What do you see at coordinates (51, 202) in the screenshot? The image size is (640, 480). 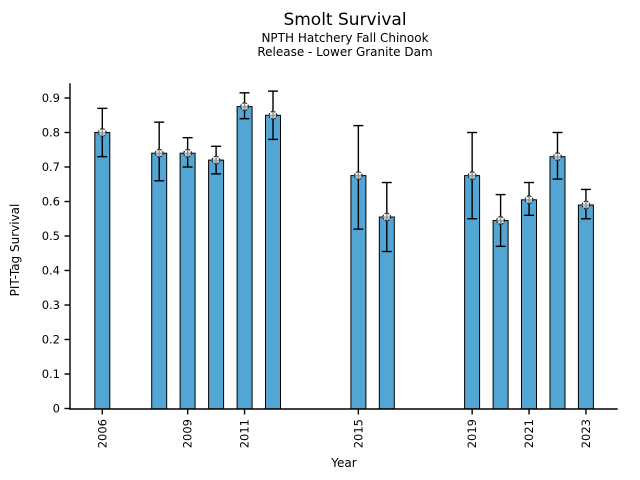 I see `y-tick-label: 0.6` at bounding box center [51, 202].